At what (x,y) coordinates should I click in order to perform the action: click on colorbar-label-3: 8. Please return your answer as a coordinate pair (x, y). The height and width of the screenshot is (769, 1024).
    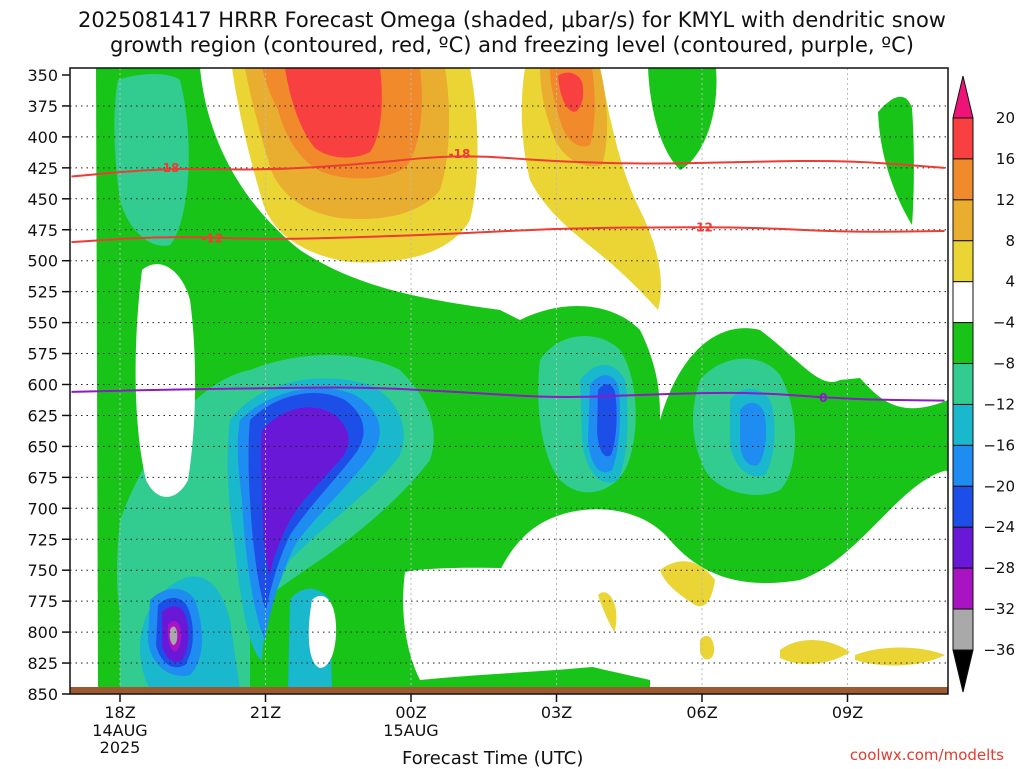
    Looking at the image, I should click on (1010, 241).